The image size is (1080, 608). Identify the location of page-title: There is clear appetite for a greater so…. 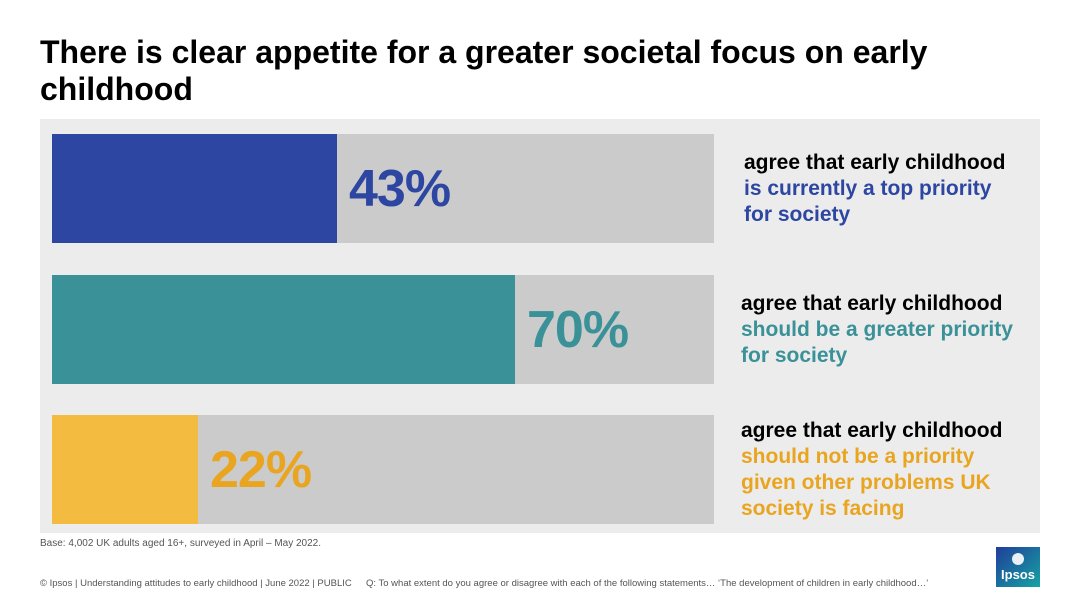
(484, 70).